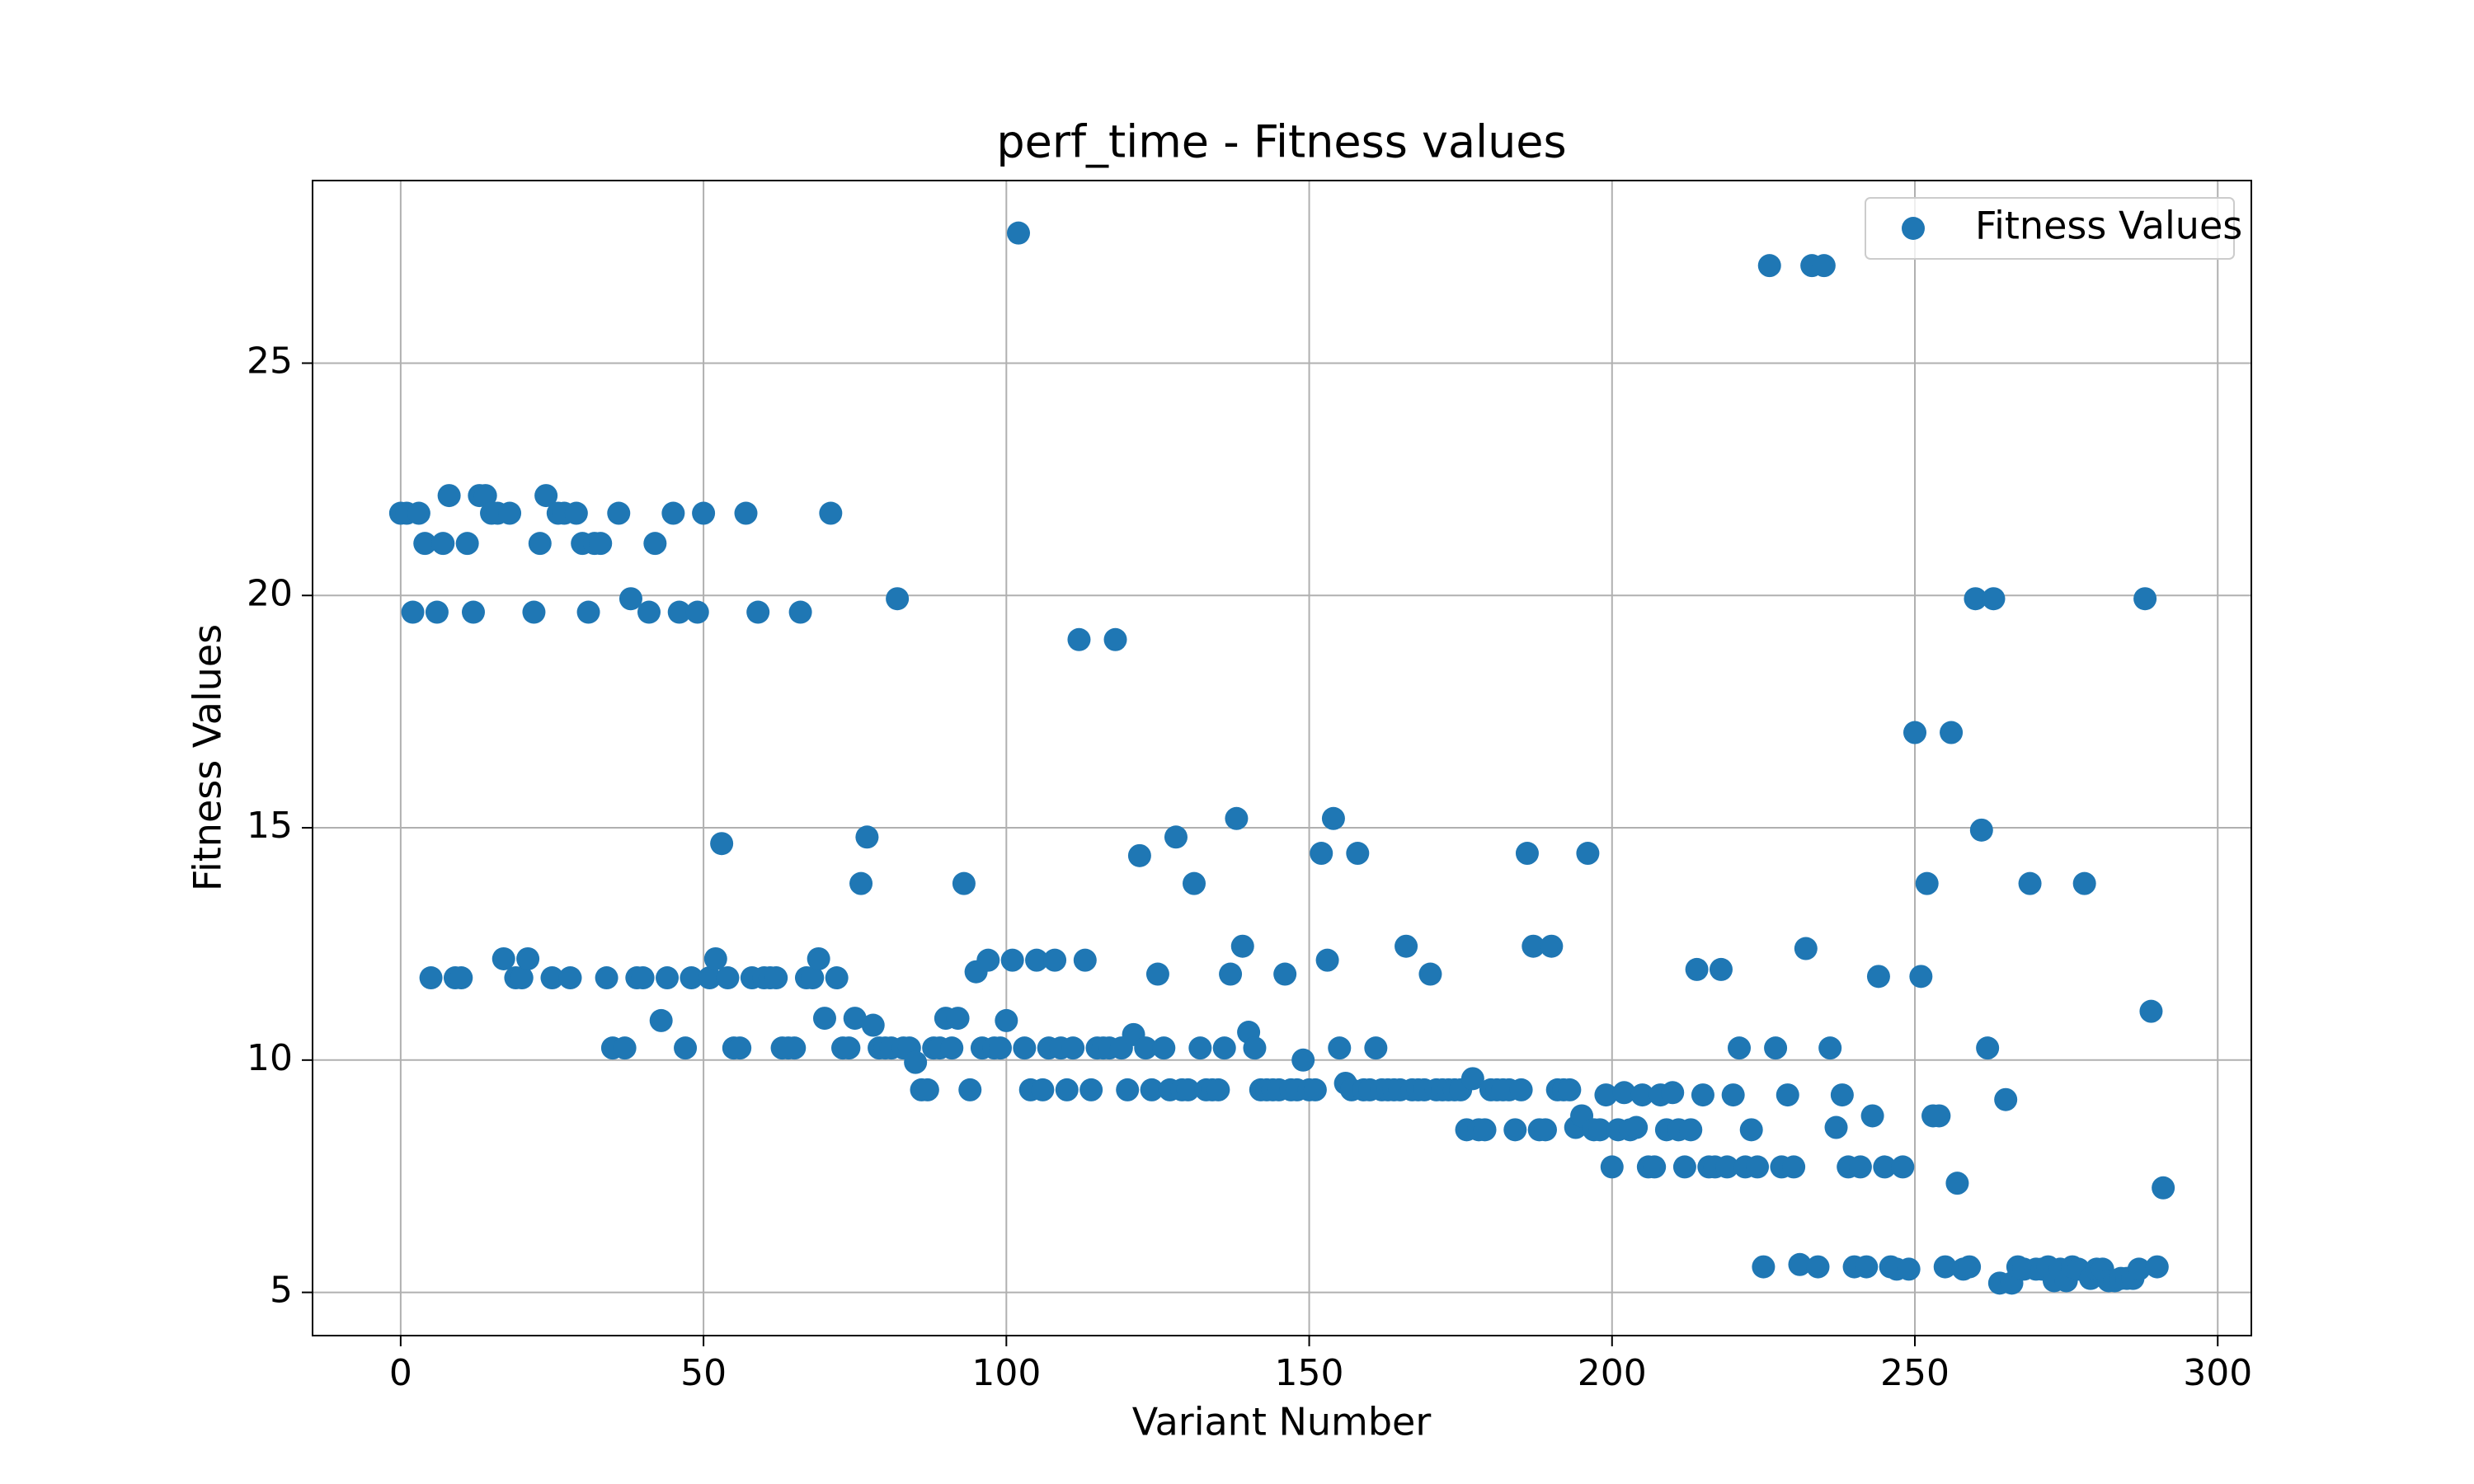  I want to click on x-tick-label: 50, so click(703, 1373).